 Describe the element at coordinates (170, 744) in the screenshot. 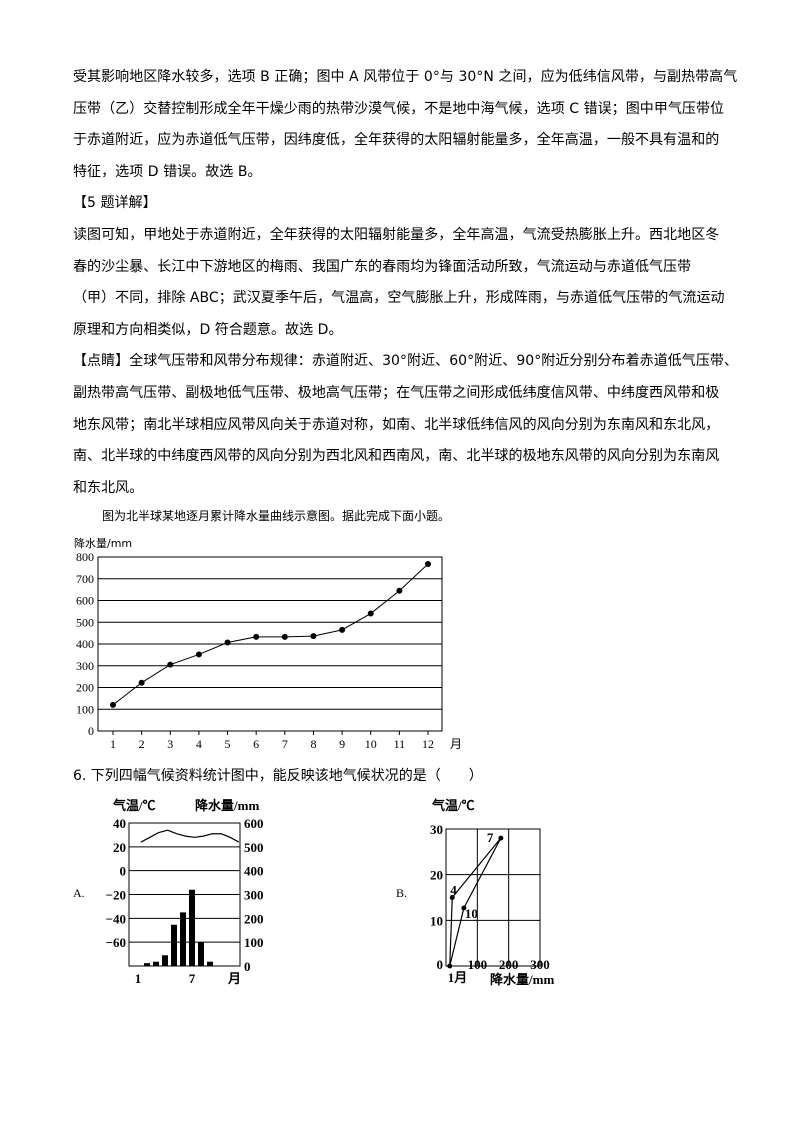

I see `x-tick-label: 3` at that location.